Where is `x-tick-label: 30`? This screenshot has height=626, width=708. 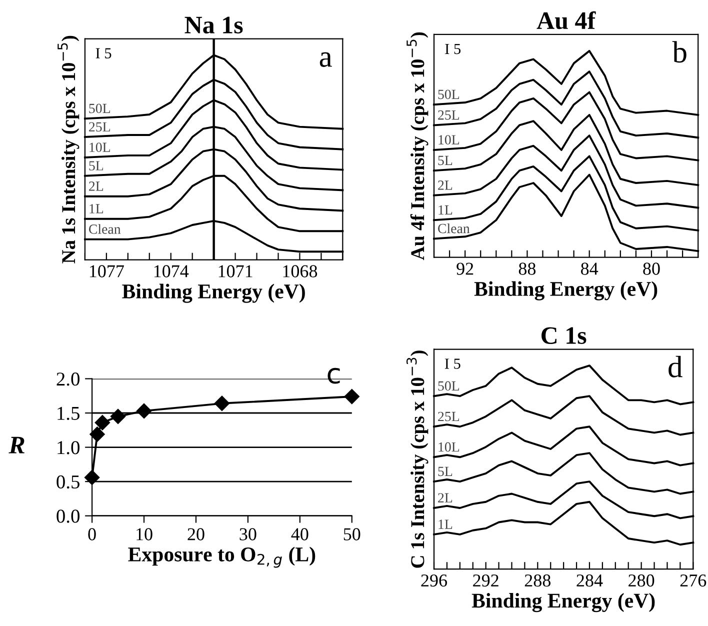 x-tick-label: 30 is located at coordinates (248, 534).